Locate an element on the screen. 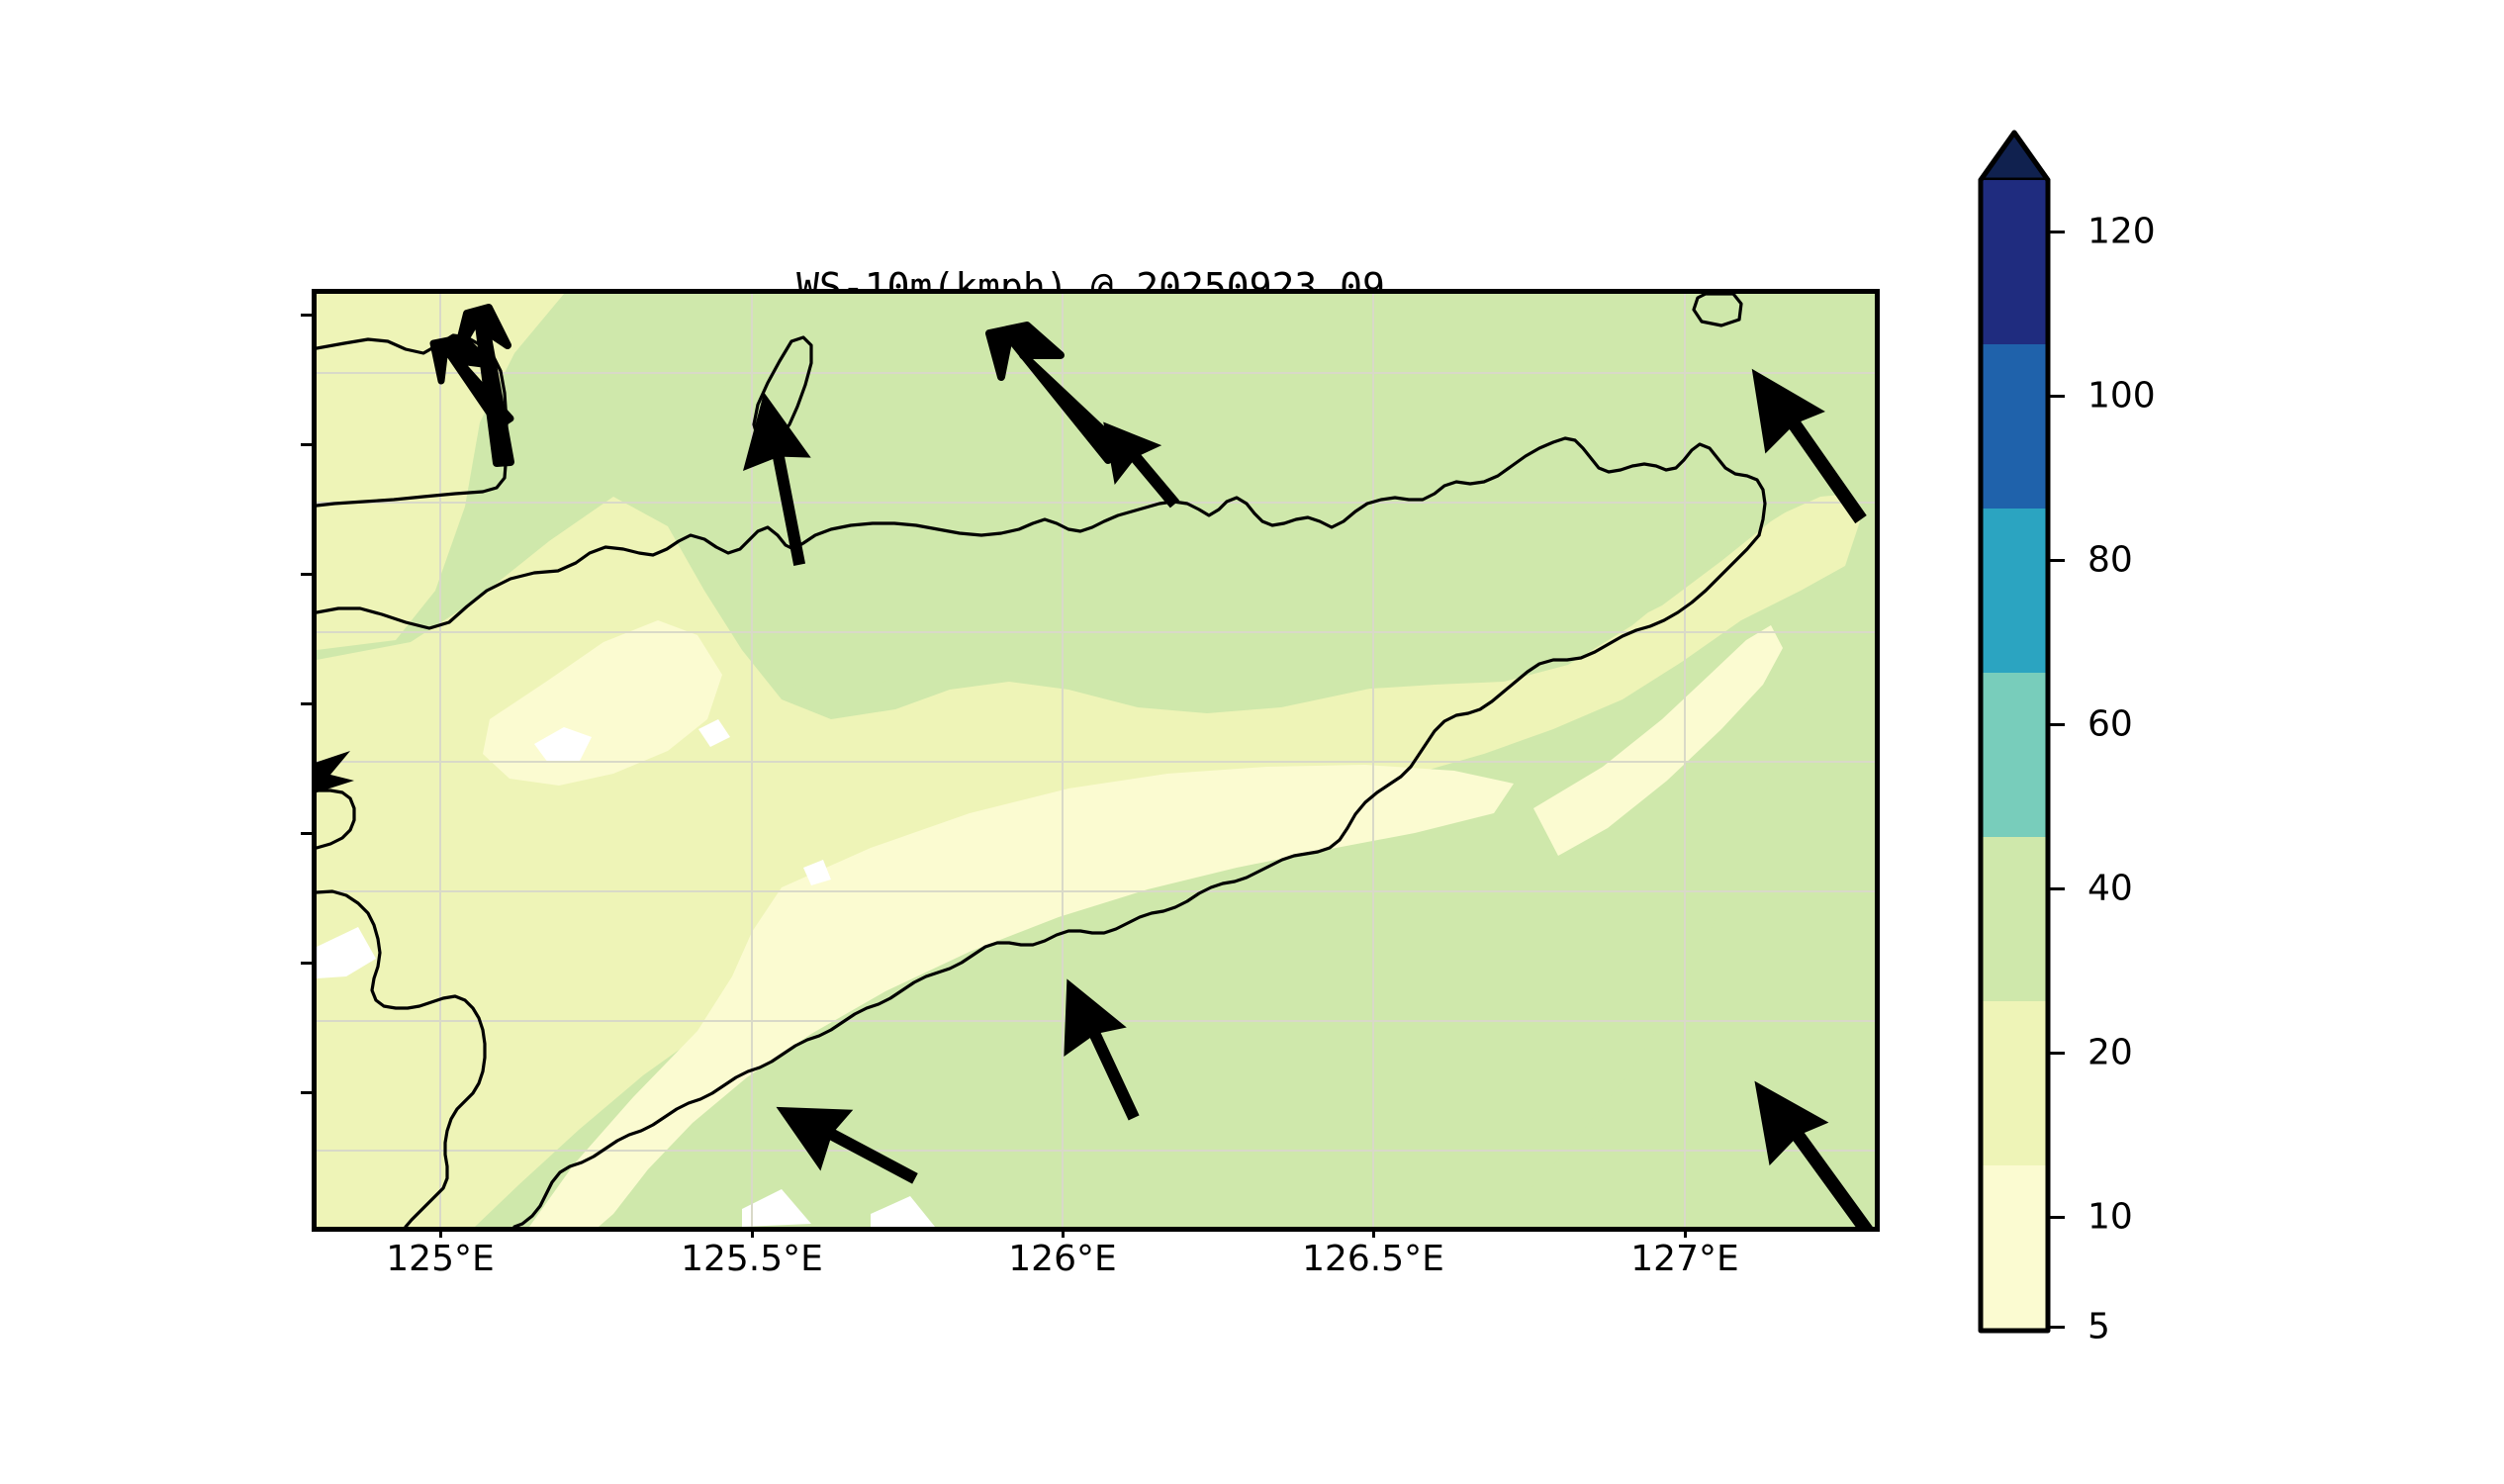 The image size is (2504, 1484). colorbar-extend-arrow is located at coordinates (2014, 156).